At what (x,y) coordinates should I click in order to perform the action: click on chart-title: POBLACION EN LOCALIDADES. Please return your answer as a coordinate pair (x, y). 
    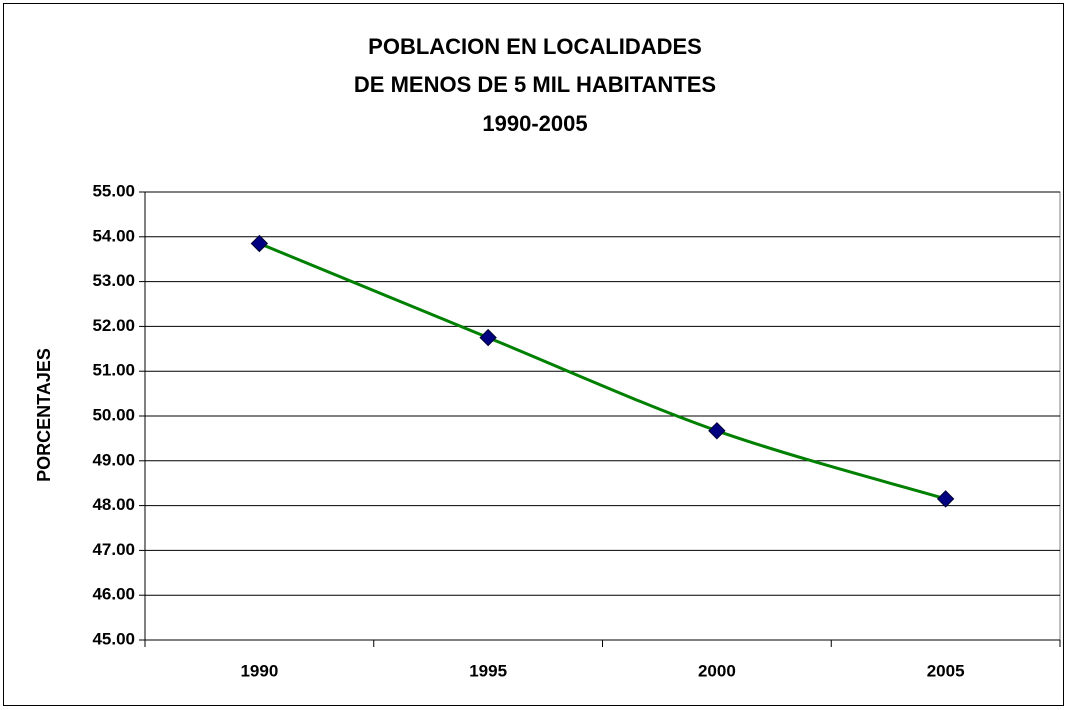
    Looking at the image, I should click on (535, 46).